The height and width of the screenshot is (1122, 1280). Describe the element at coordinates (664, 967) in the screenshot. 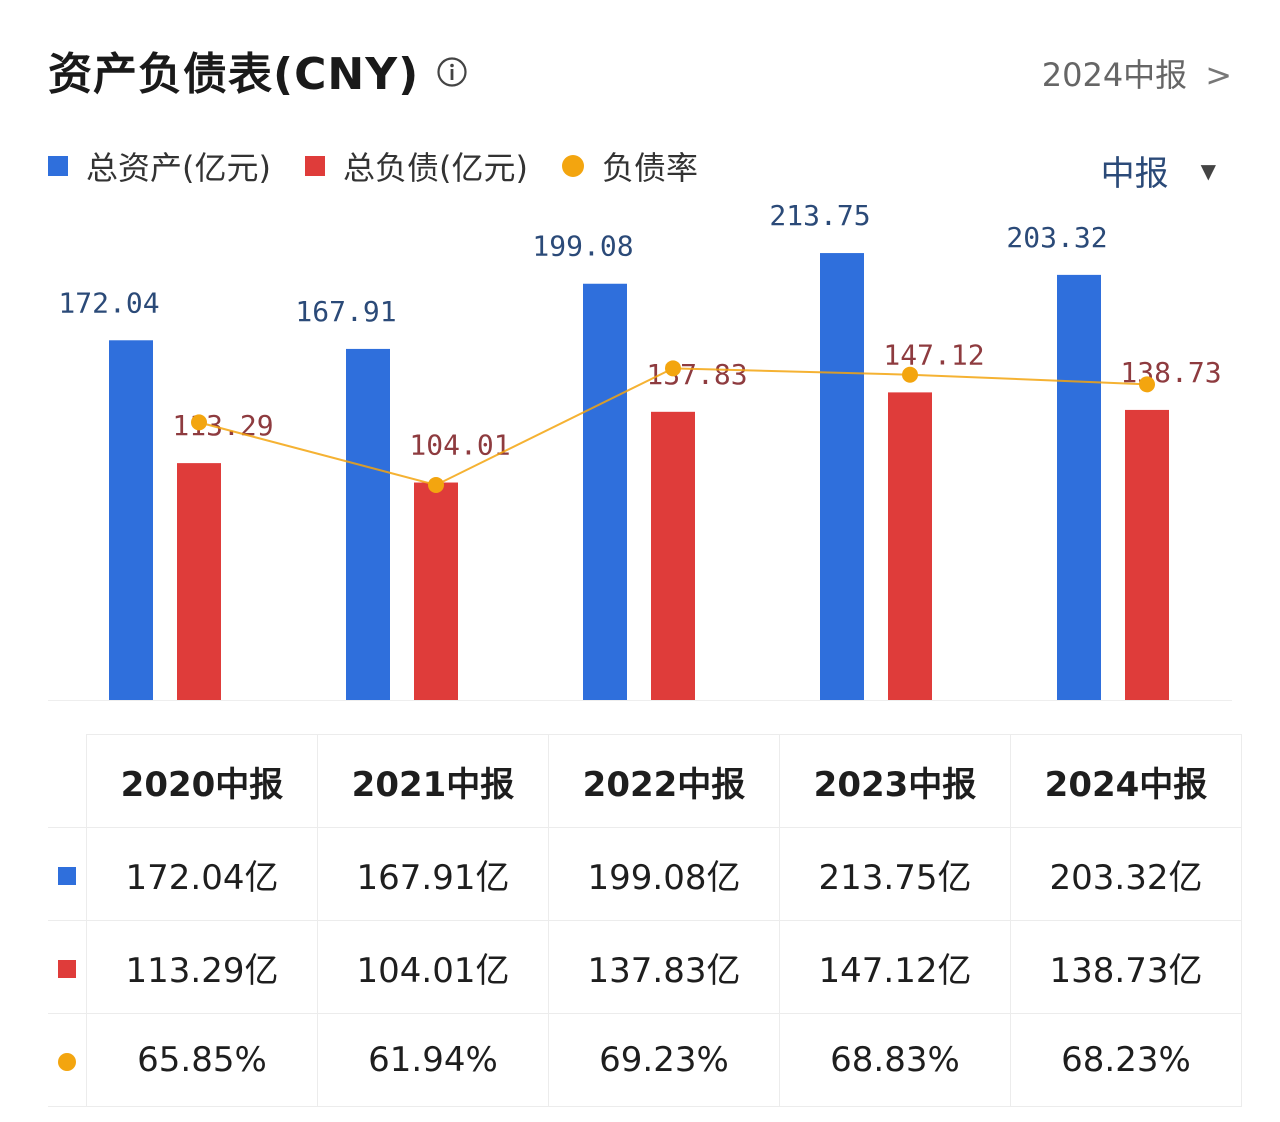

I see `table-cell: 137.83亿` at that location.